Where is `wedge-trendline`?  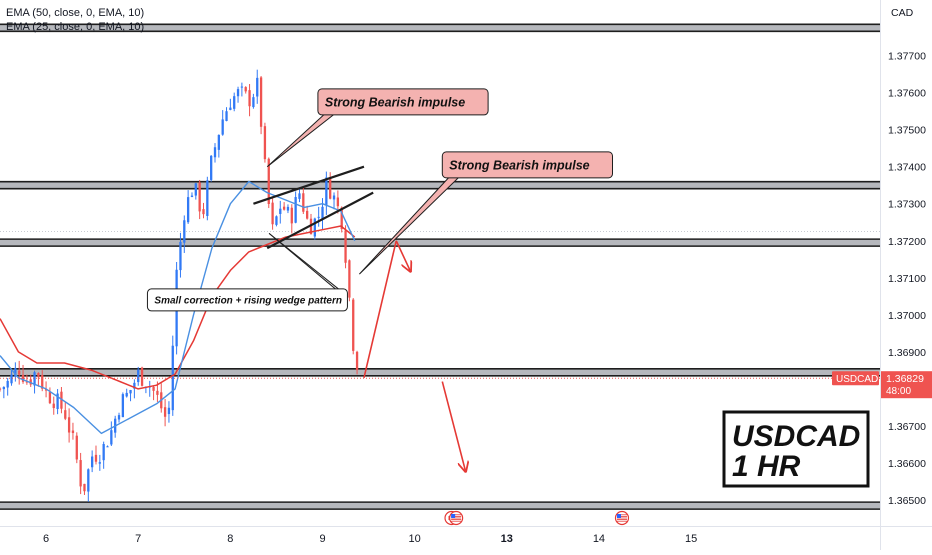
wedge-trendline is located at coordinates (309, 185).